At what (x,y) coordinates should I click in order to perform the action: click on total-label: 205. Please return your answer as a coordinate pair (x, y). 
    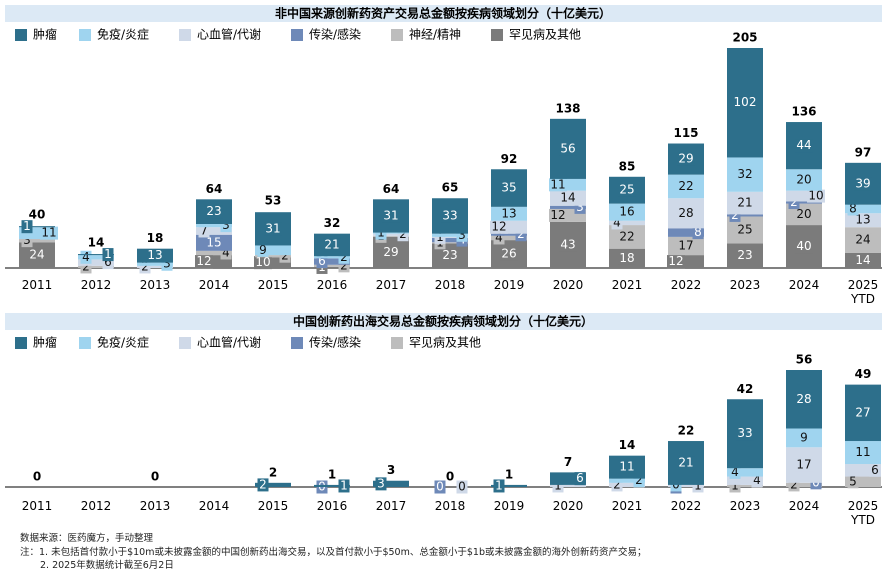
    Looking at the image, I should click on (744, 38).